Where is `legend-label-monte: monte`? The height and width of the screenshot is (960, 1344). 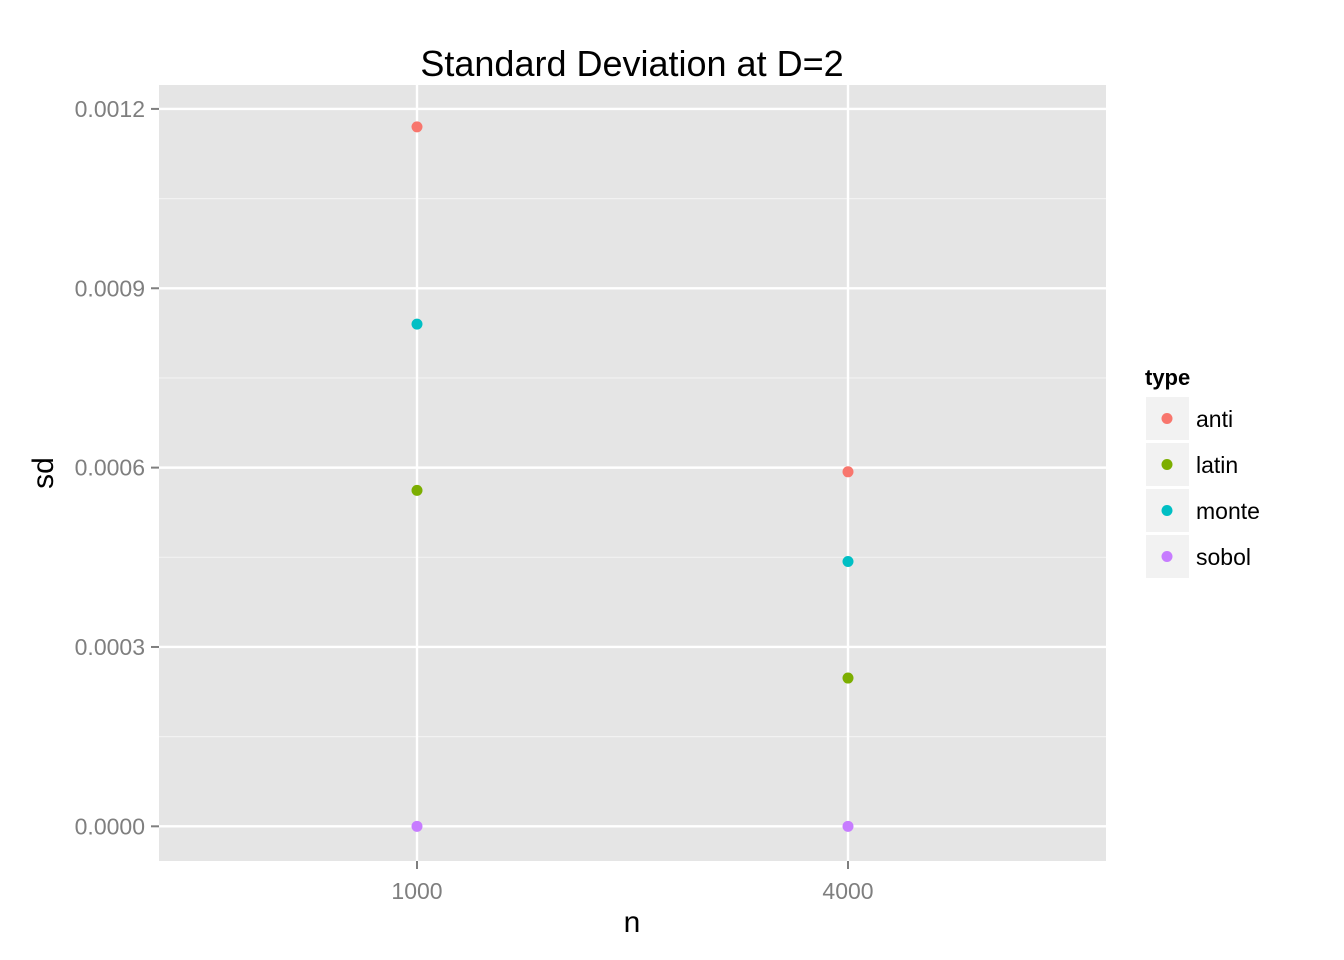
legend-label-monte: monte is located at coordinates (1228, 511).